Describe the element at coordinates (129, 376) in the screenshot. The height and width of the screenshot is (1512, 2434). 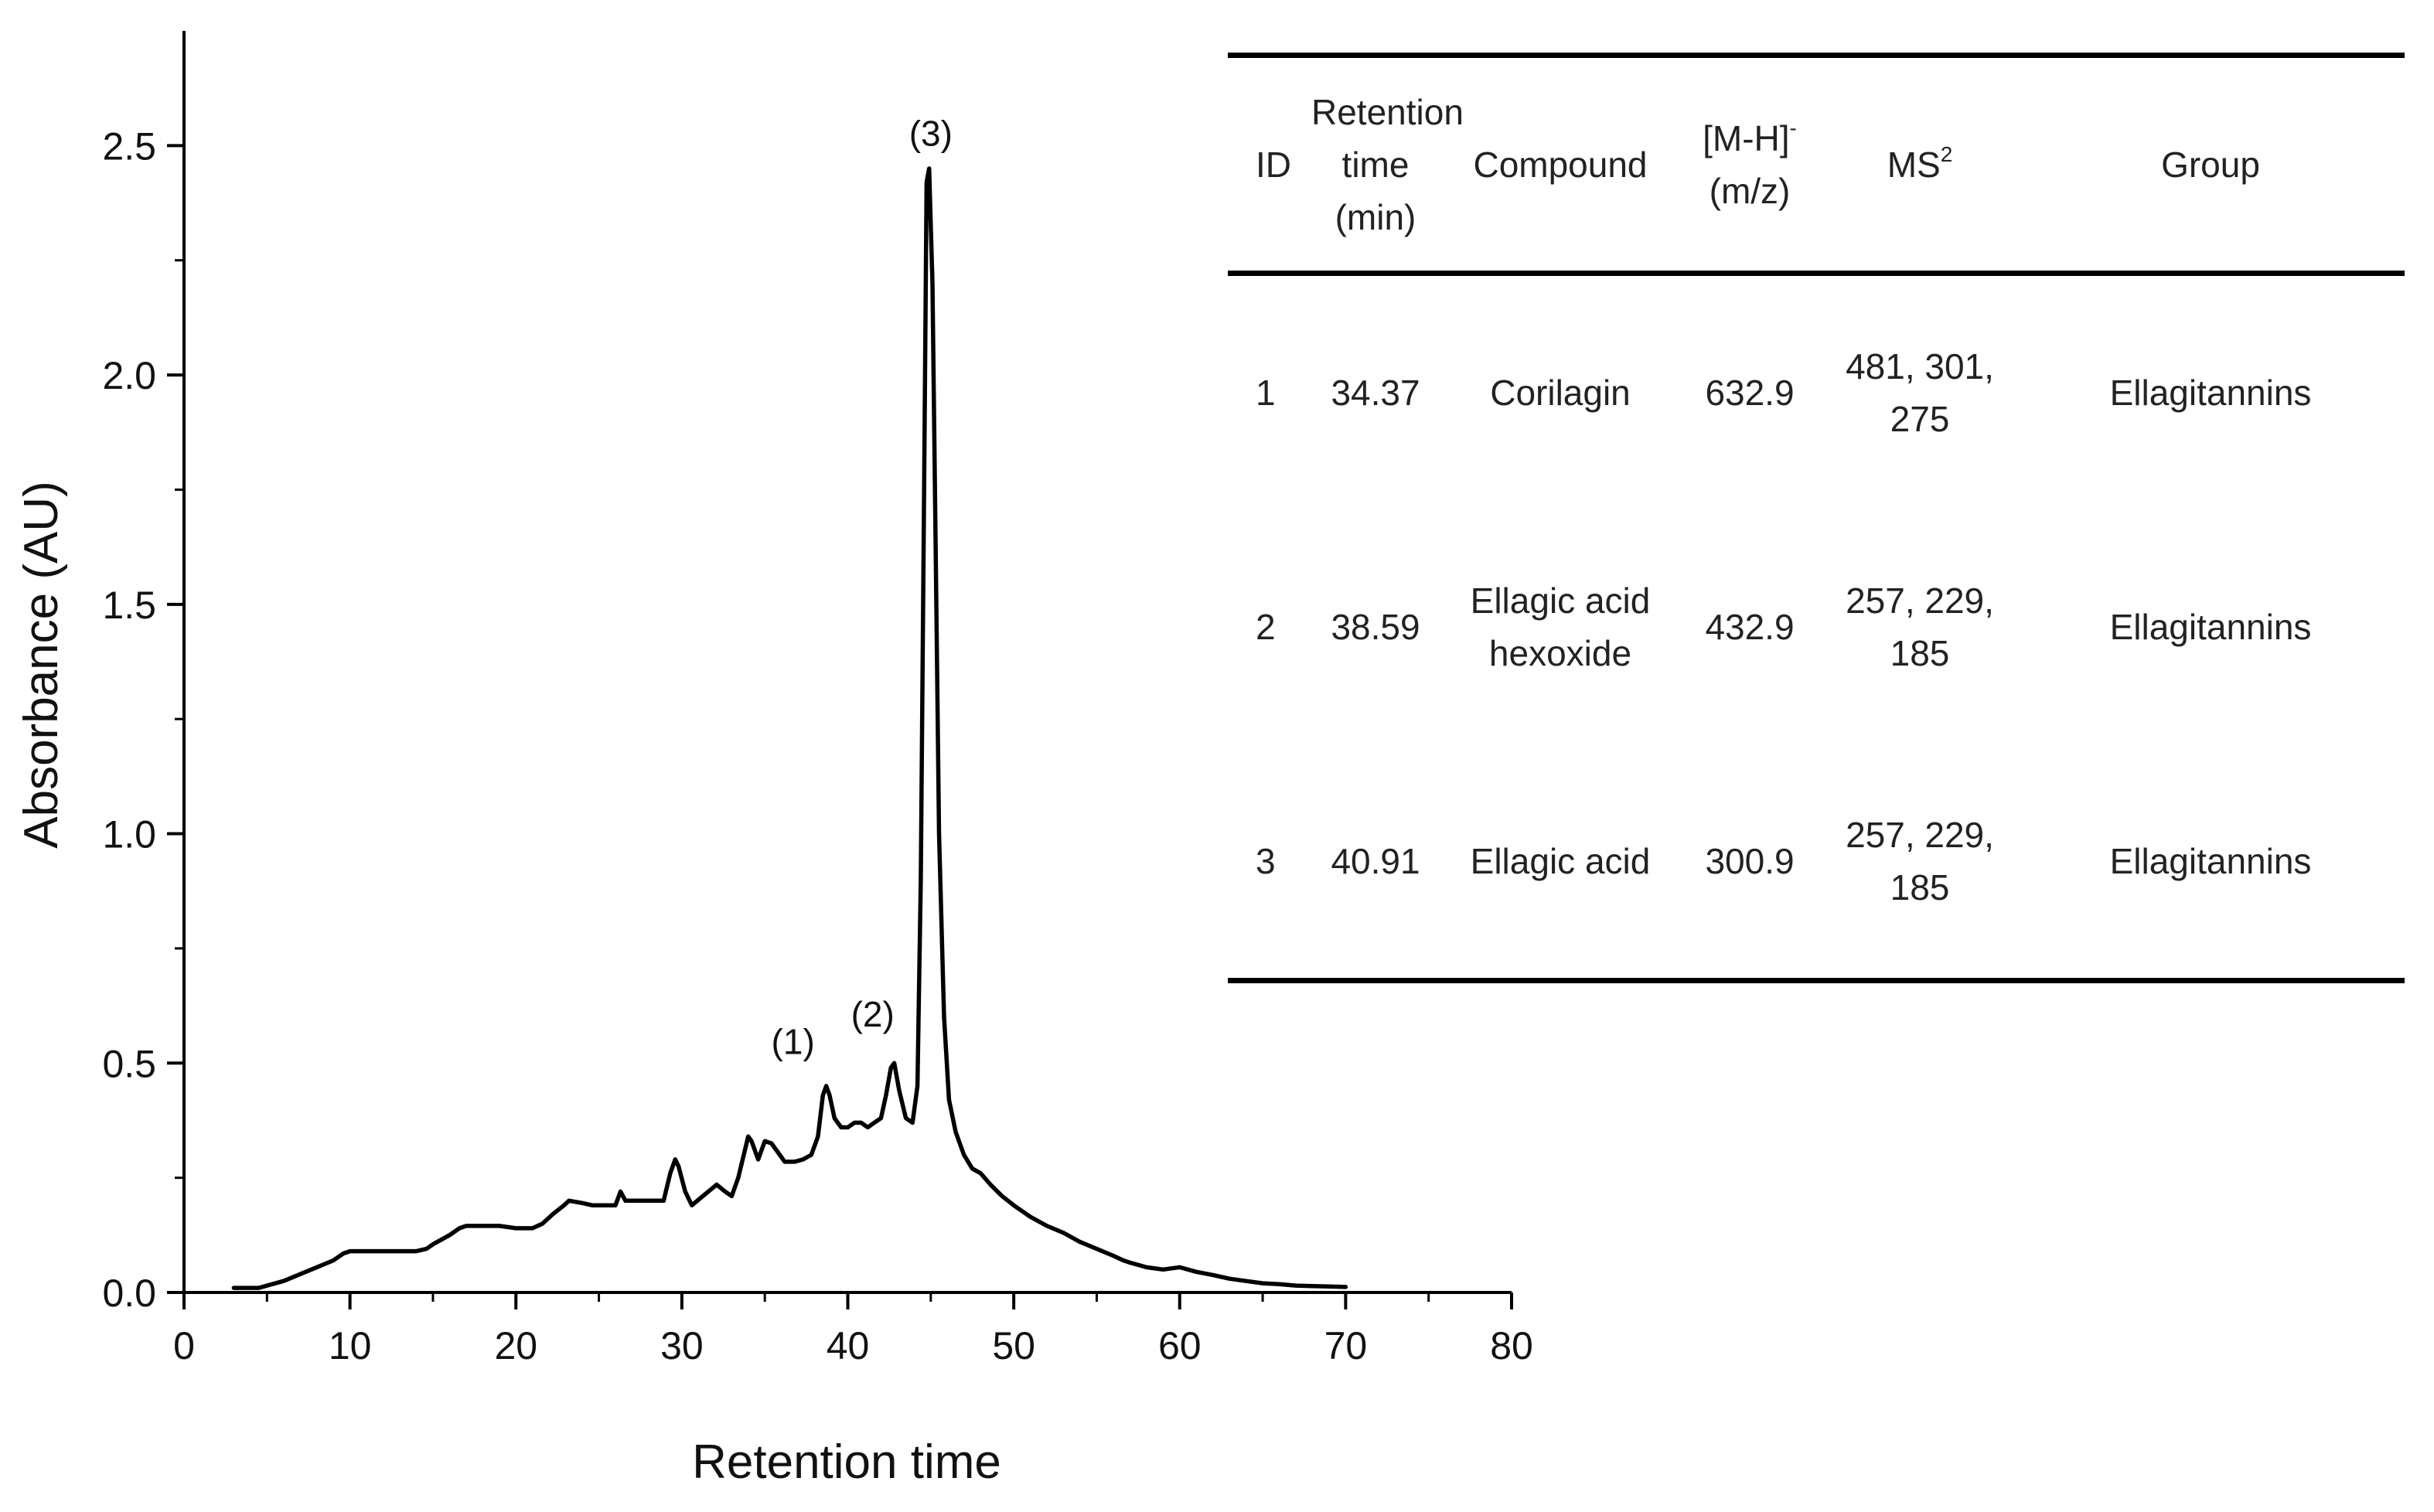
I see `y-tick-label: 2.0` at that location.